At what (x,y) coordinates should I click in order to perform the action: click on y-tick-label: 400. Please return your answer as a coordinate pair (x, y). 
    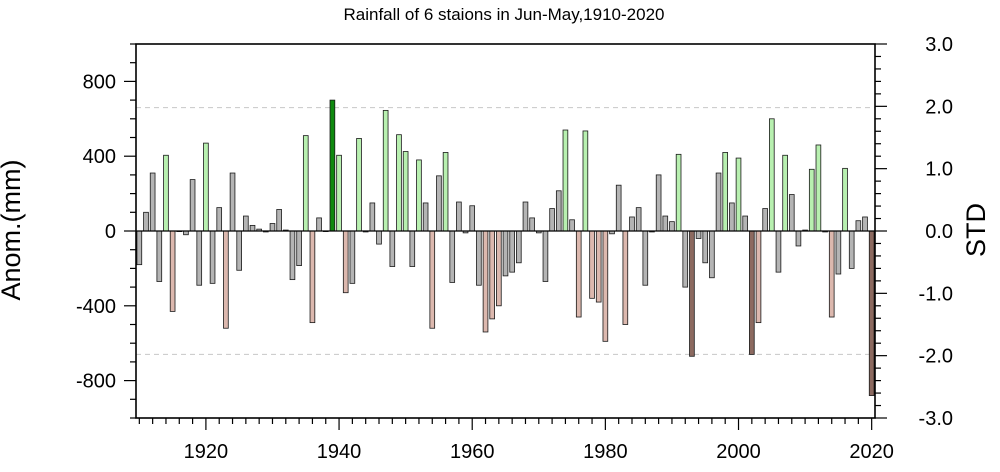
    Looking at the image, I should click on (99, 157).